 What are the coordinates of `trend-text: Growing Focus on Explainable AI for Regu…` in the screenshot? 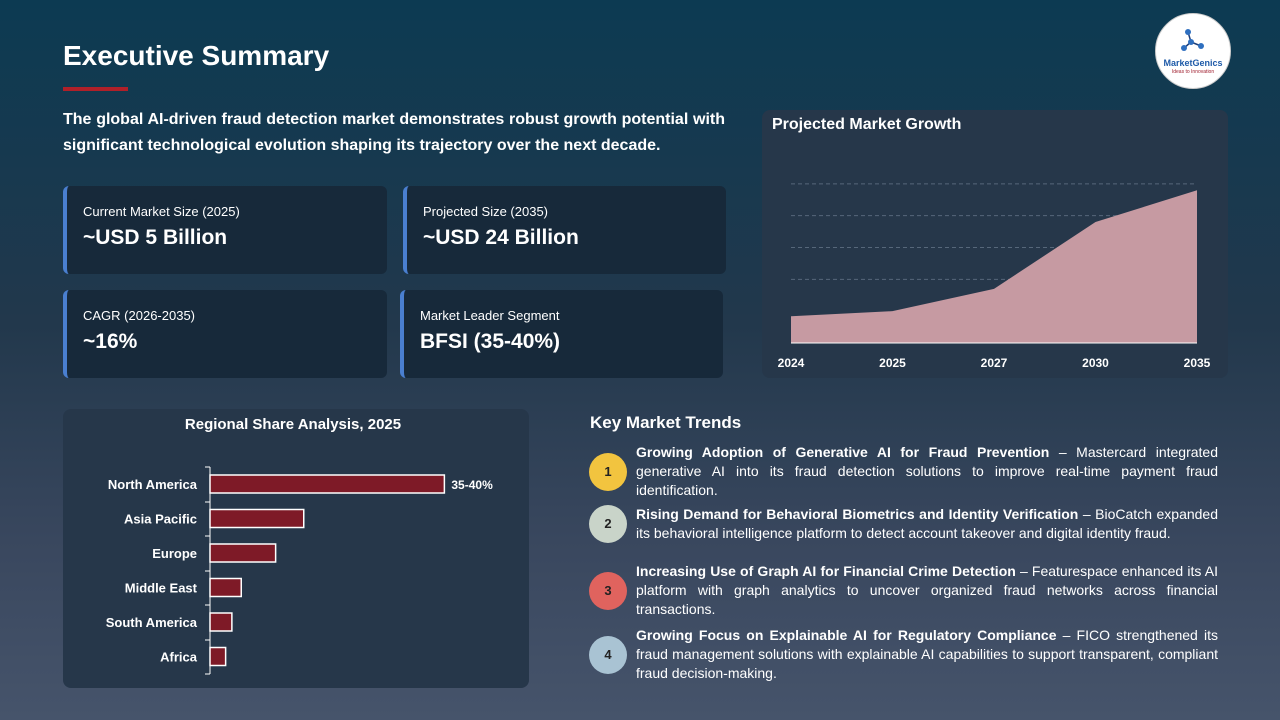 It's located at (927, 654).